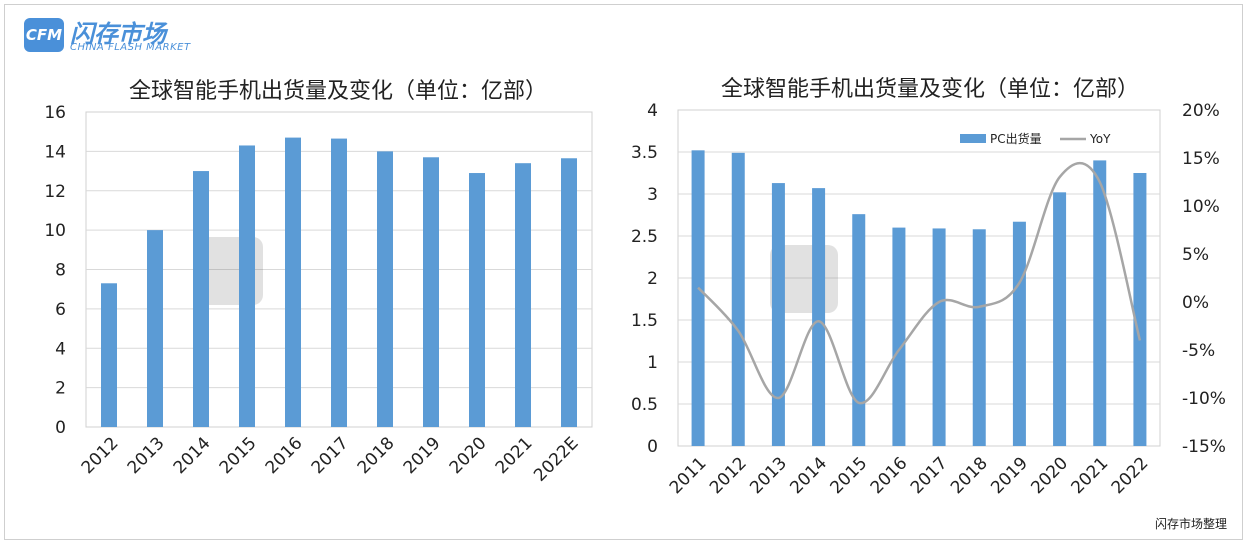 Image resolution: width=1249 pixels, height=546 pixels. Describe the element at coordinates (652, 363) in the screenshot. I see `y-tick-label: 1` at that location.